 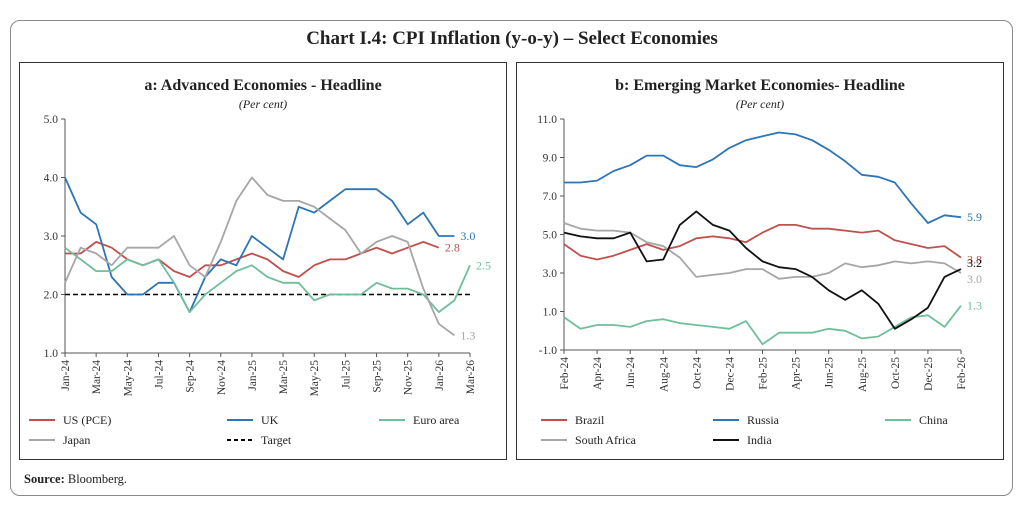 I want to click on series-line-japan, so click(x=259, y=256).